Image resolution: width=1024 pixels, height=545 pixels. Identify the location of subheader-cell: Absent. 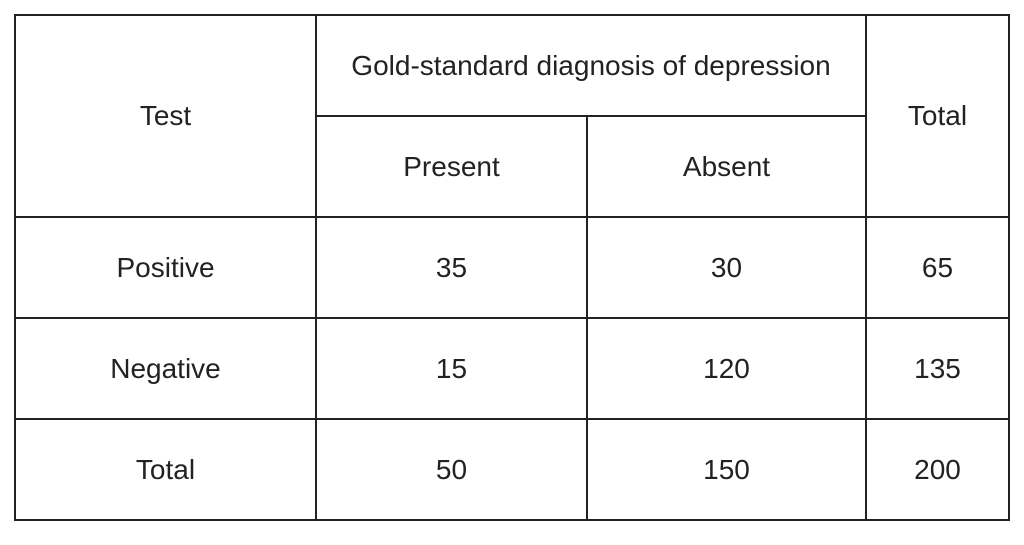
(726, 166).